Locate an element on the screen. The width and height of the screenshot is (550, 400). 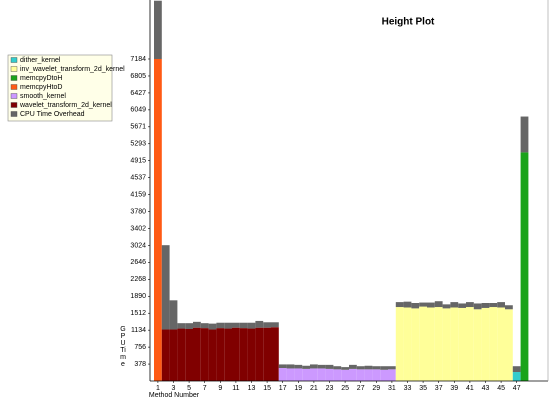
x-axis-label: Method Number is located at coordinates (174, 395).